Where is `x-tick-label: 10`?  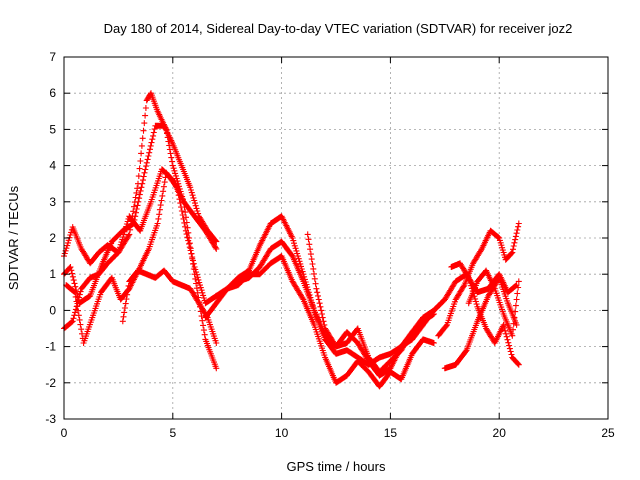
x-tick-label: 10 is located at coordinates (282, 433).